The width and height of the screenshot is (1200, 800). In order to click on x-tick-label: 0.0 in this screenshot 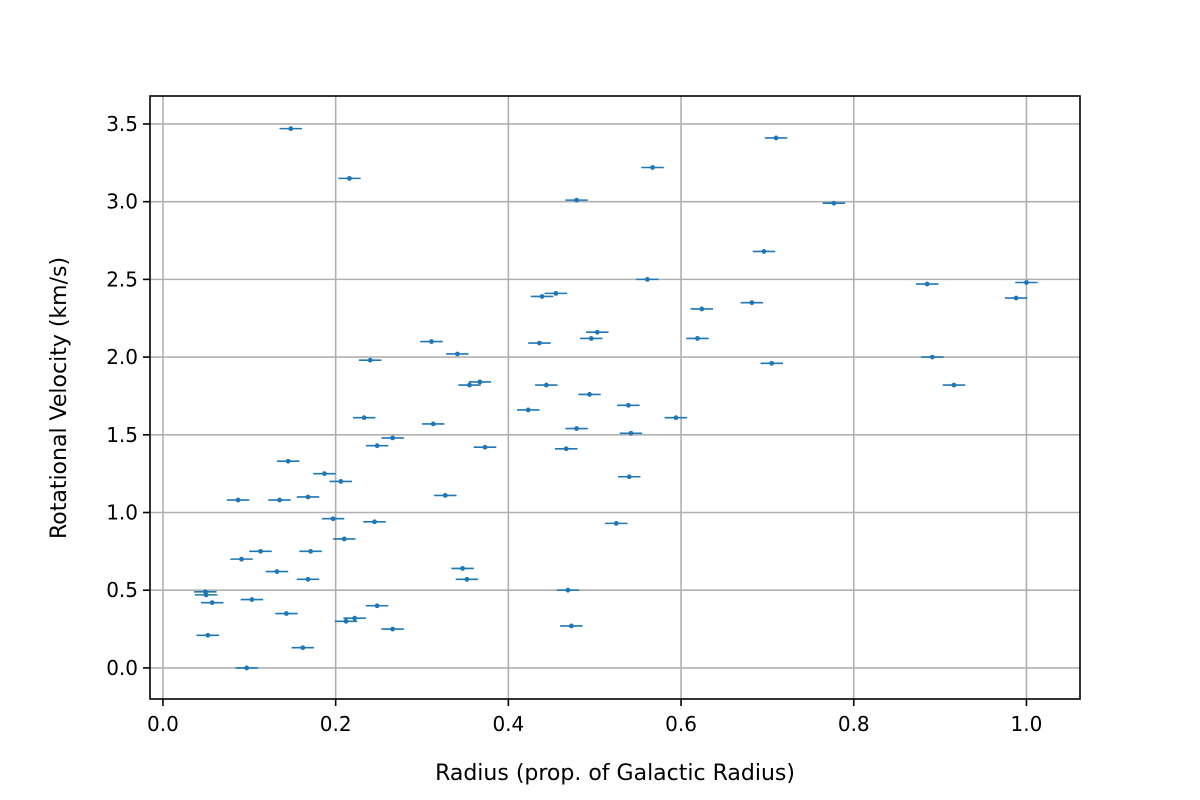, I will do `click(163, 724)`.